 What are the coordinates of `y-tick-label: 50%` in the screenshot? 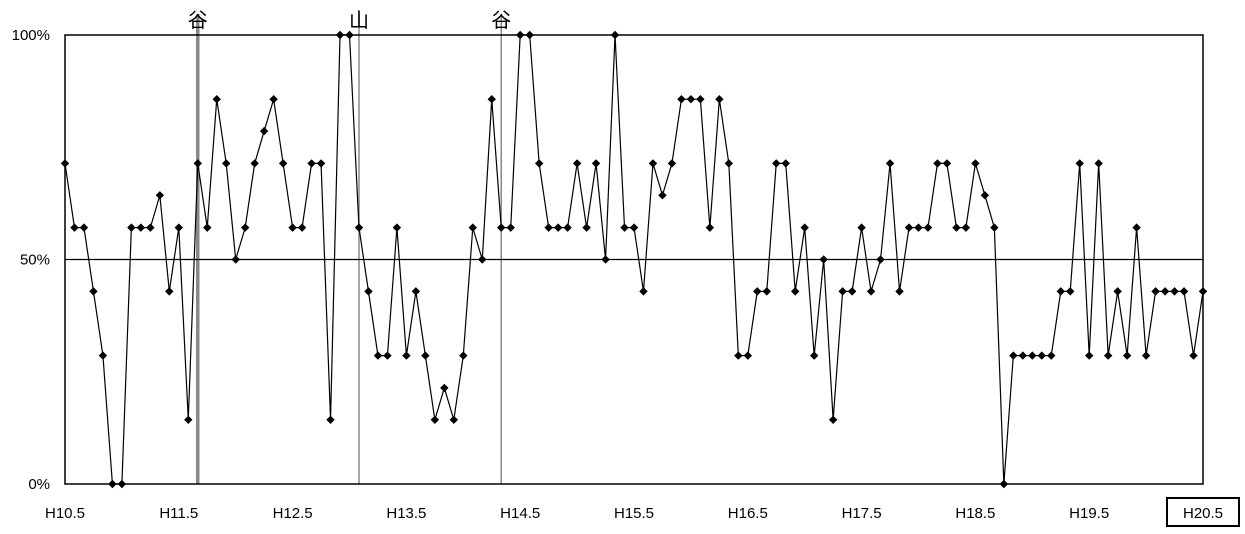 It's located at (35, 260).